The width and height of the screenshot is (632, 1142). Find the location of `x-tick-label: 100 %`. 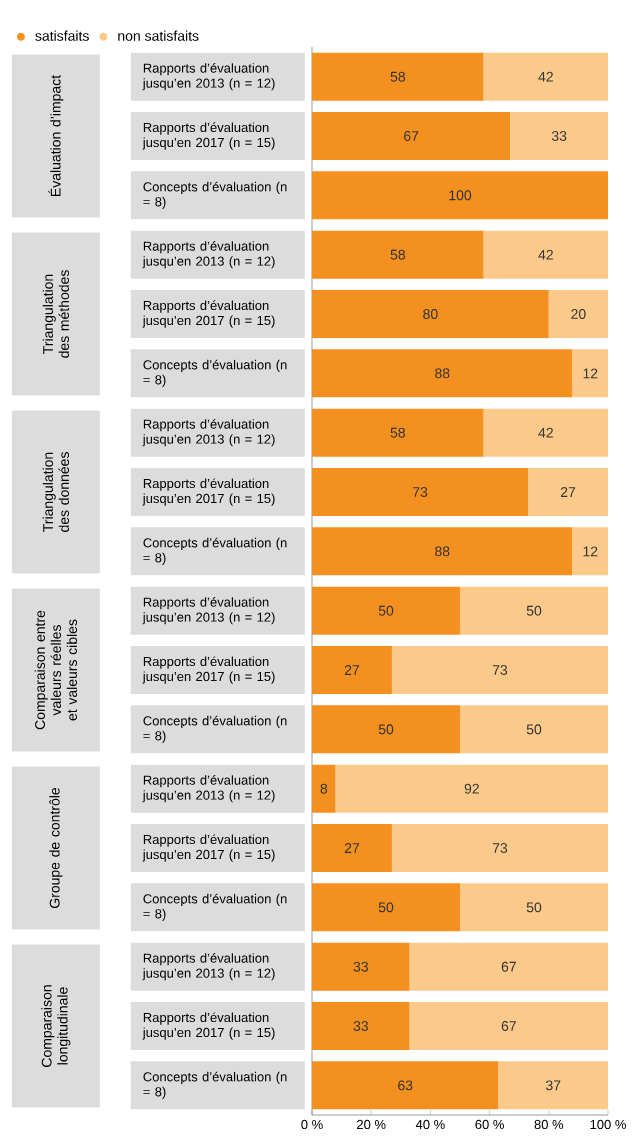

x-tick-label: 100 % is located at coordinates (608, 1124).